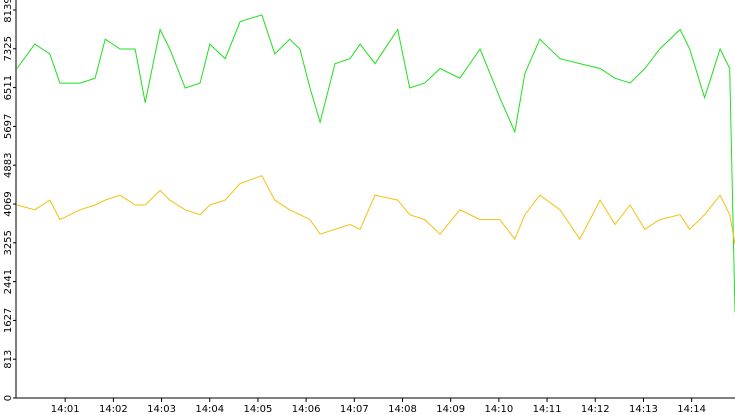 This screenshot has width=735, height=415. I want to click on x-tick-label: 14:10, so click(498, 409).